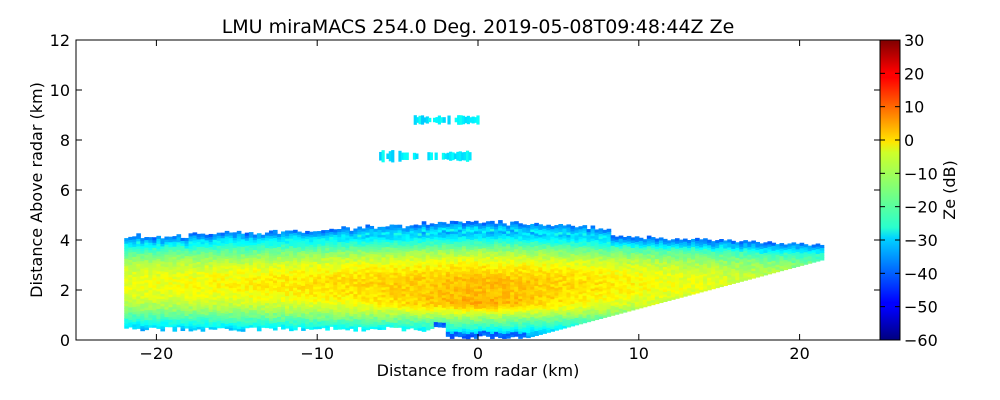 This screenshot has width=1000, height=400. I want to click on echo-column, so click(167, 282).